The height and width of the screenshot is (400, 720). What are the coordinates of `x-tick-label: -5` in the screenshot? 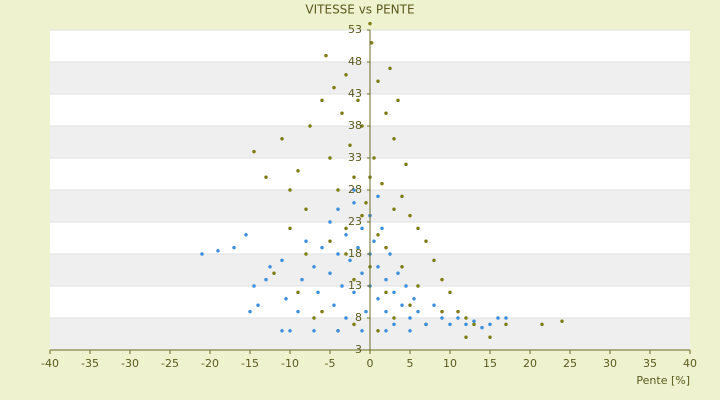 It's located at (330, 363).